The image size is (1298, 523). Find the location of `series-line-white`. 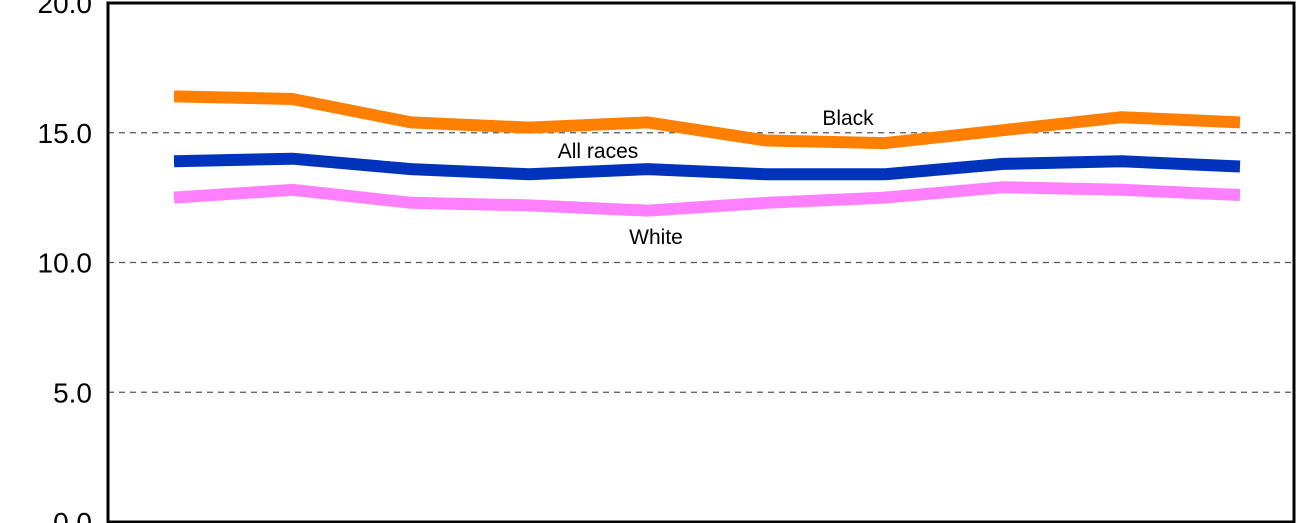

series-line-white is located at coordinates (707, 199).